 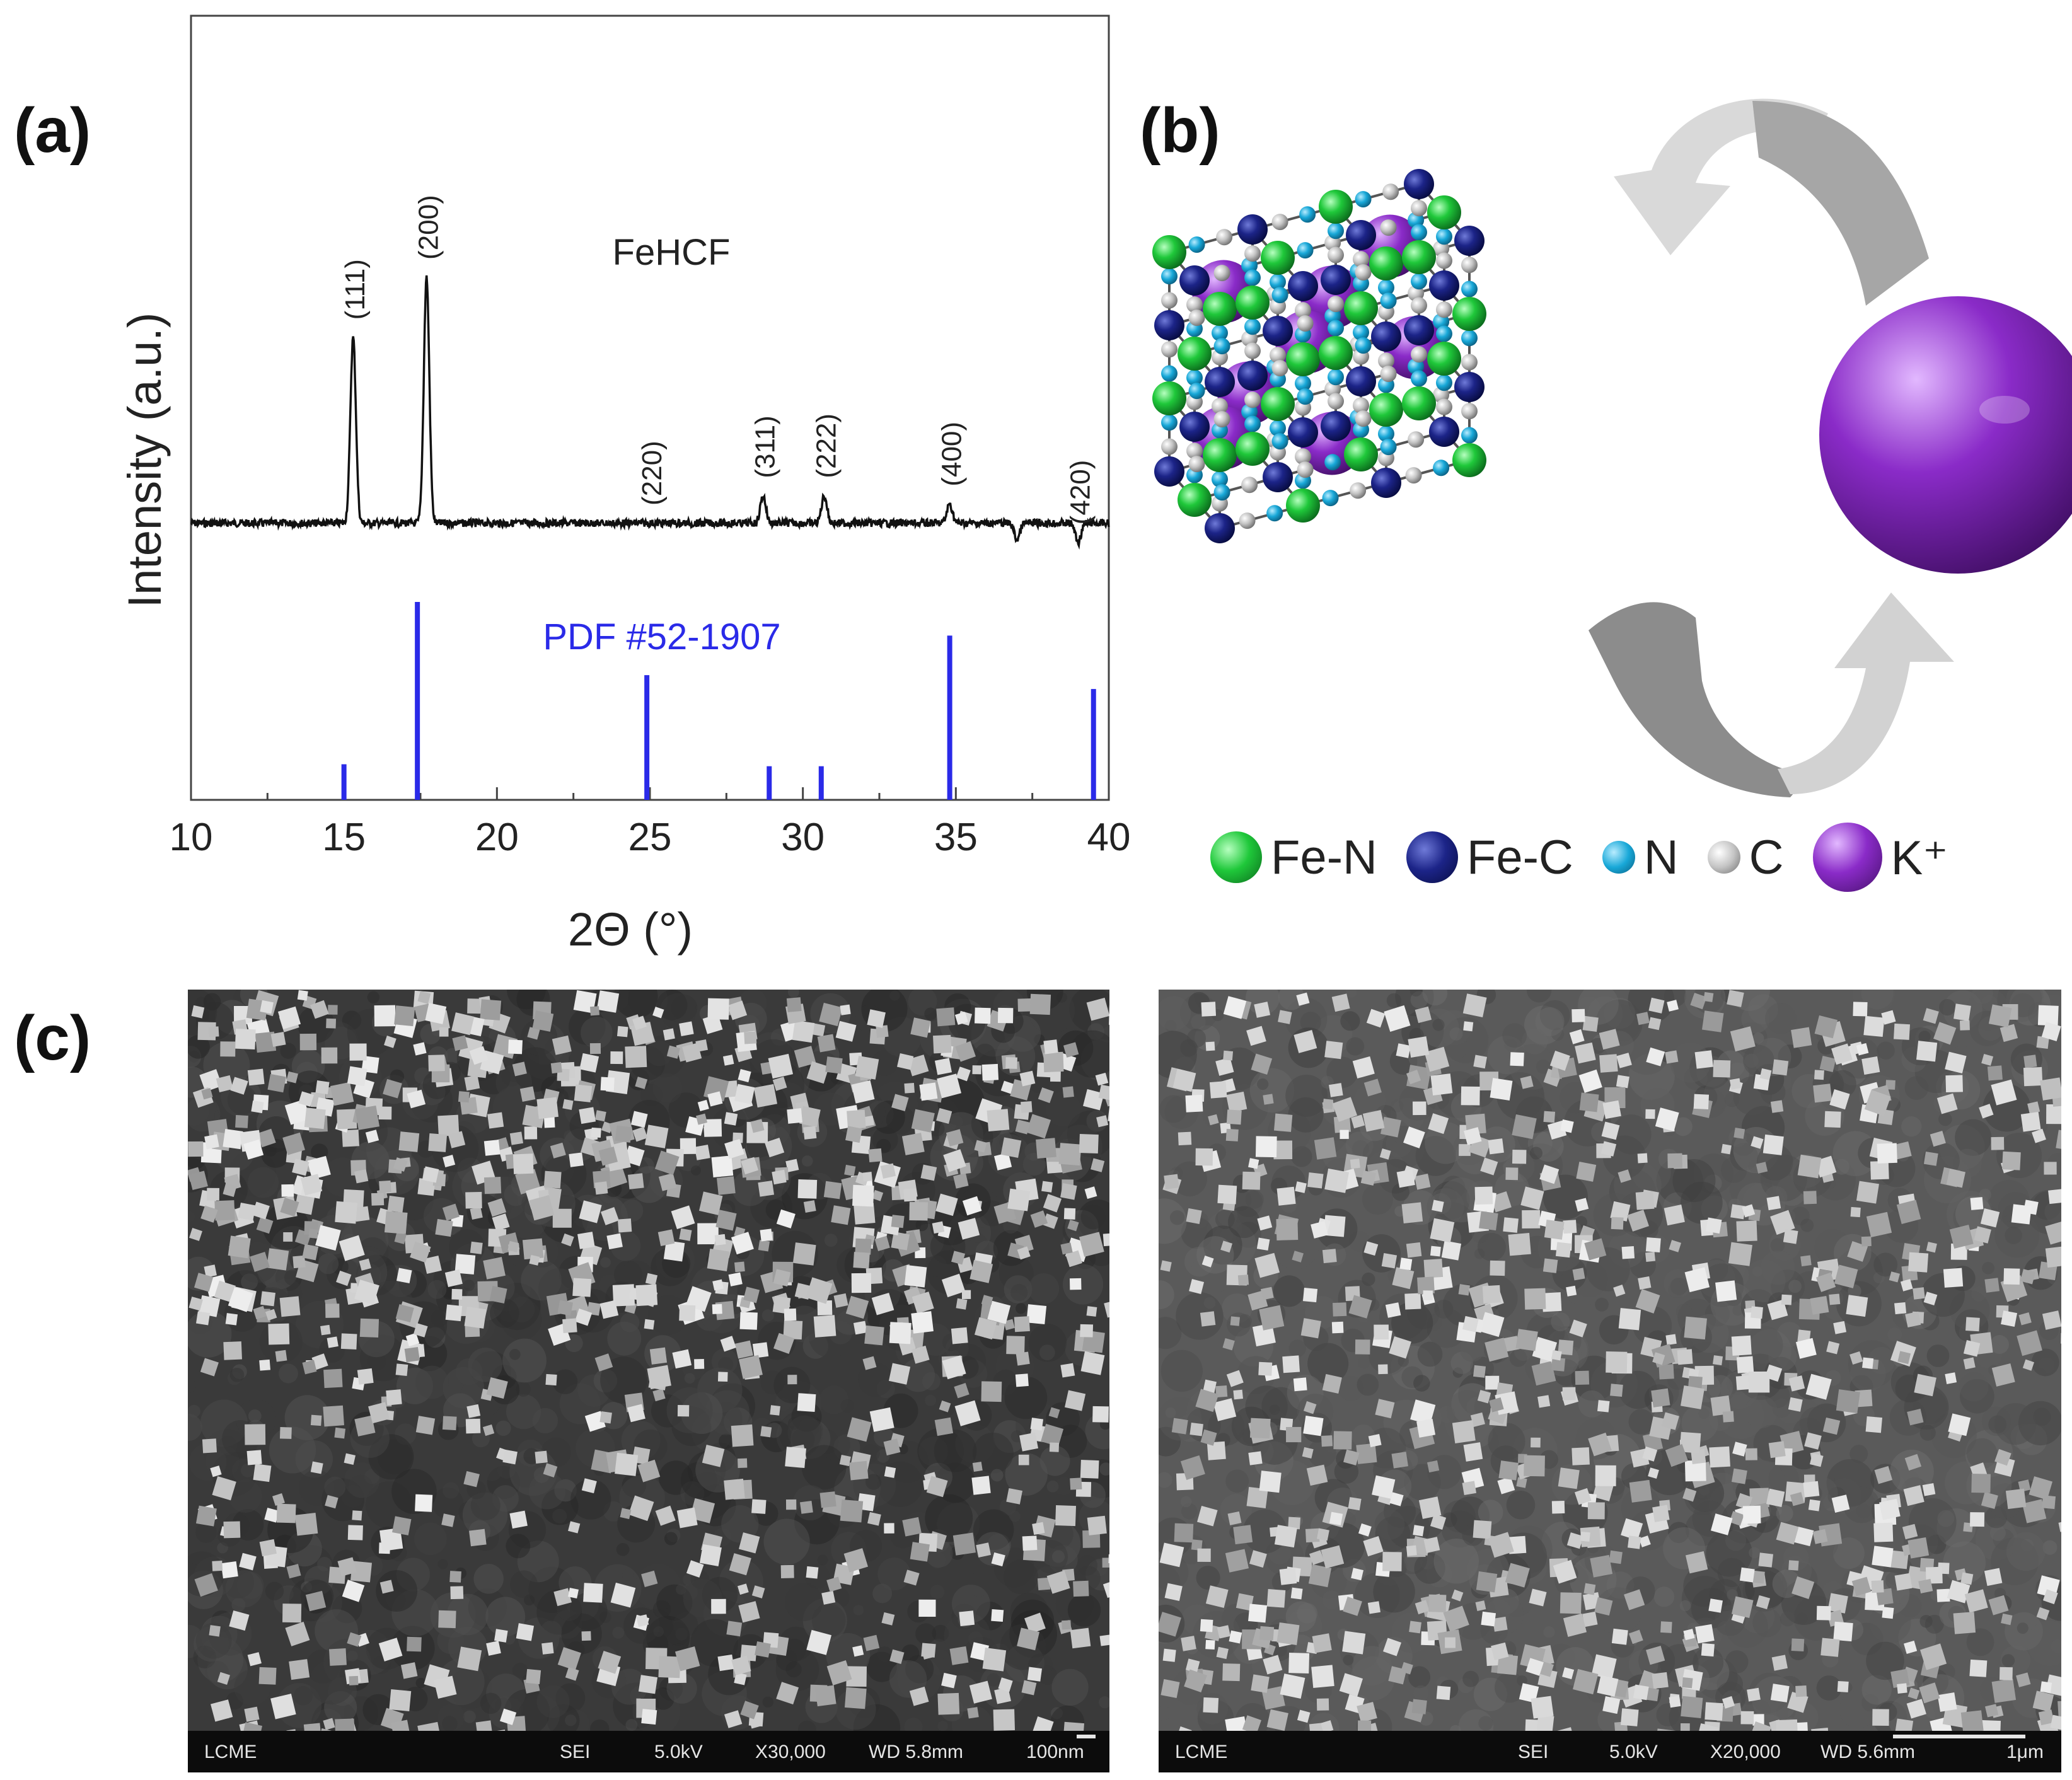 I want to click on fe-n-atom, so click(x=1169, y=398).